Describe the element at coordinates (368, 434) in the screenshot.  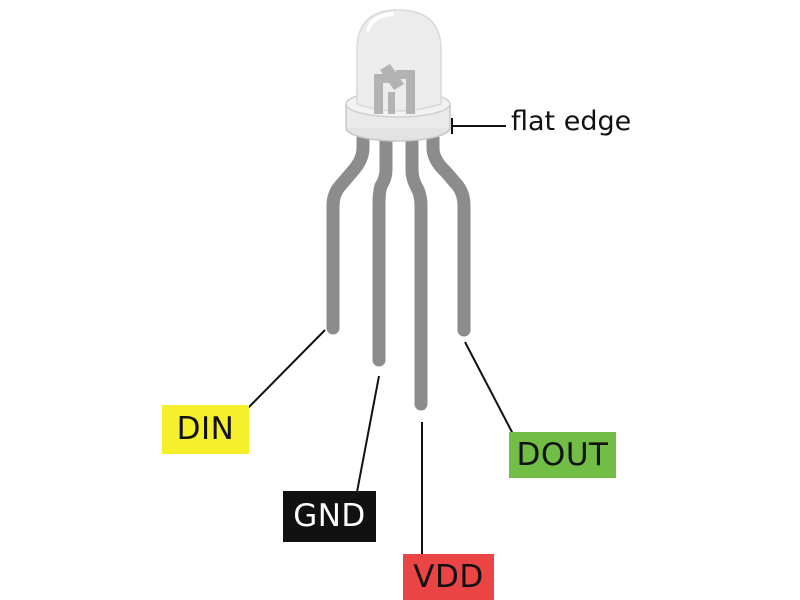
I see `leader-line-gnd` at that location.